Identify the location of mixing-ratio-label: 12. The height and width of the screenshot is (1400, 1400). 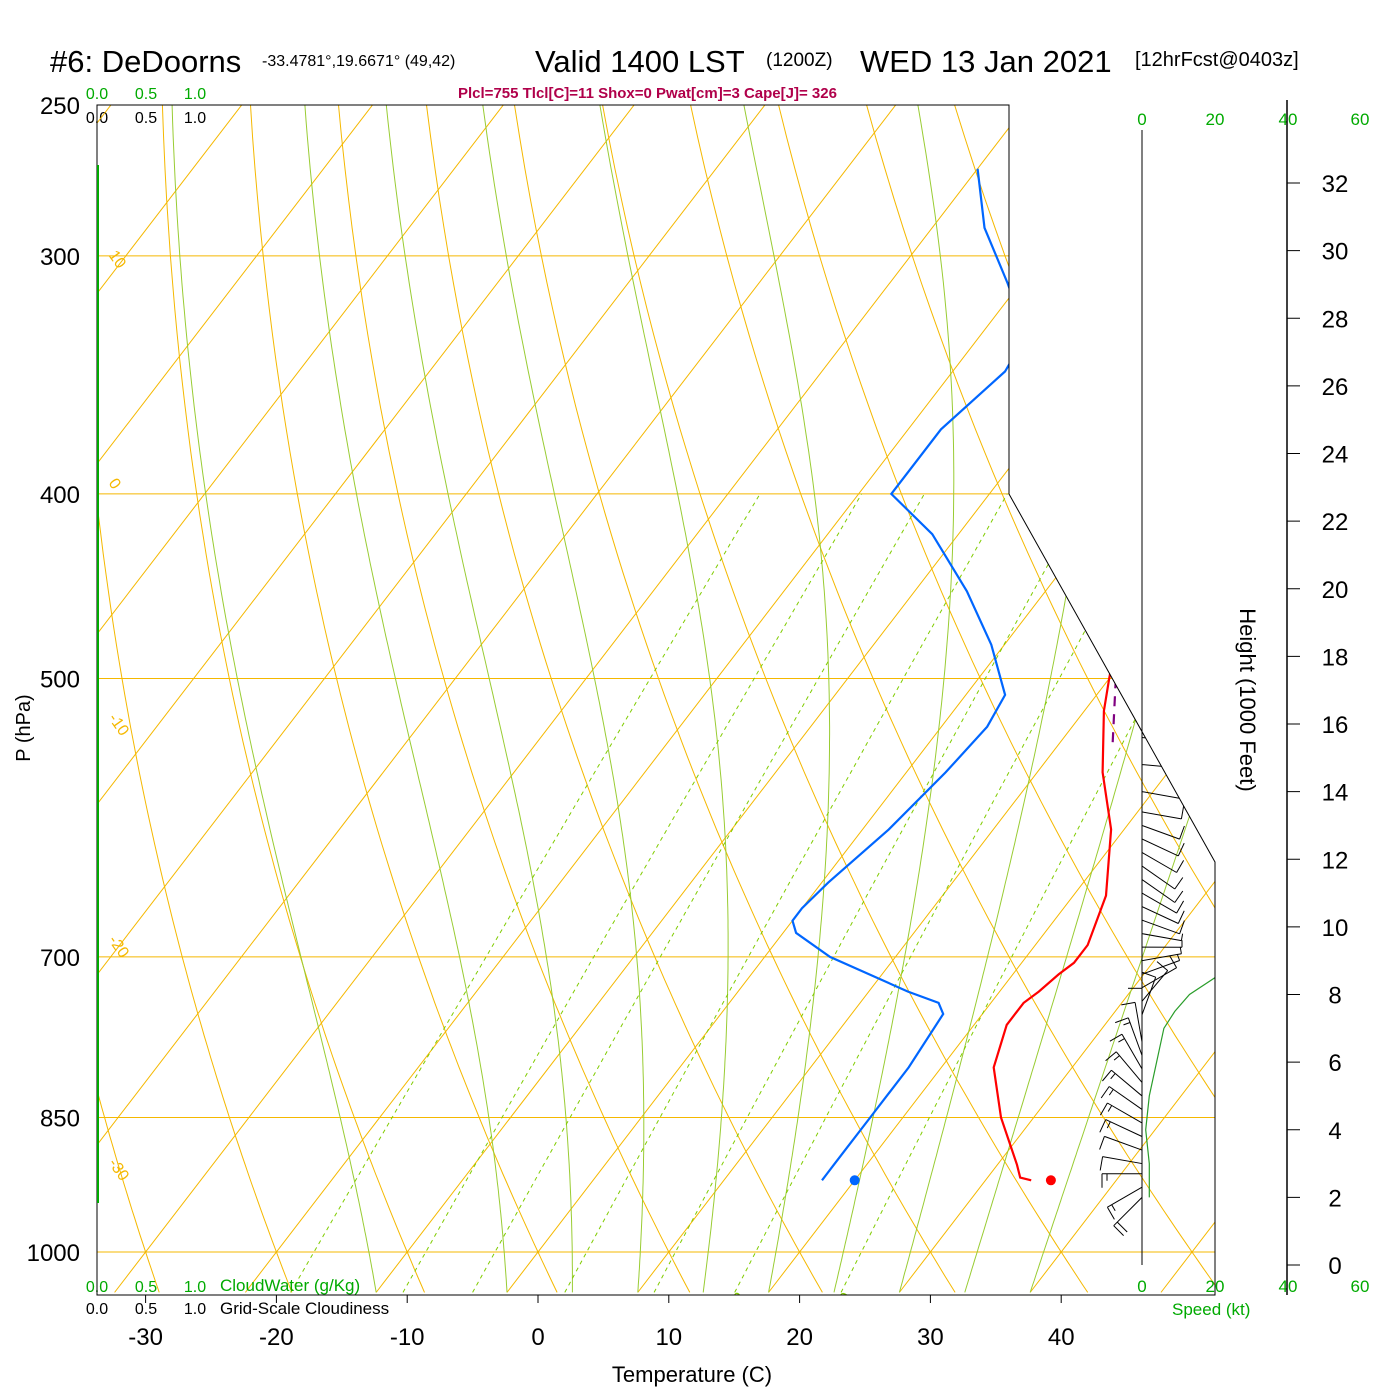
(737, 1302).